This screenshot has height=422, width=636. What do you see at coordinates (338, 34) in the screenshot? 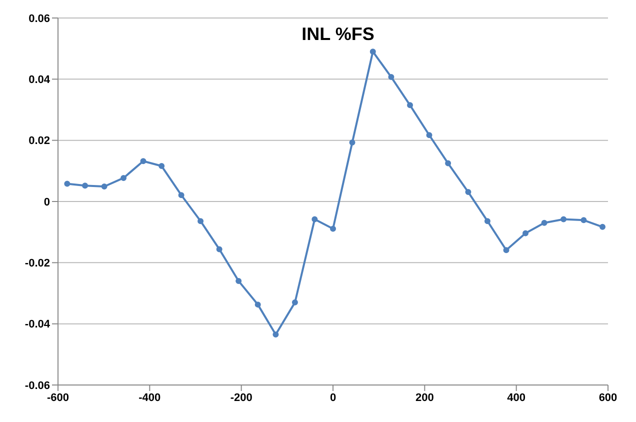
I see `chart-title: INL %FS` at bounding box center [338, 34].